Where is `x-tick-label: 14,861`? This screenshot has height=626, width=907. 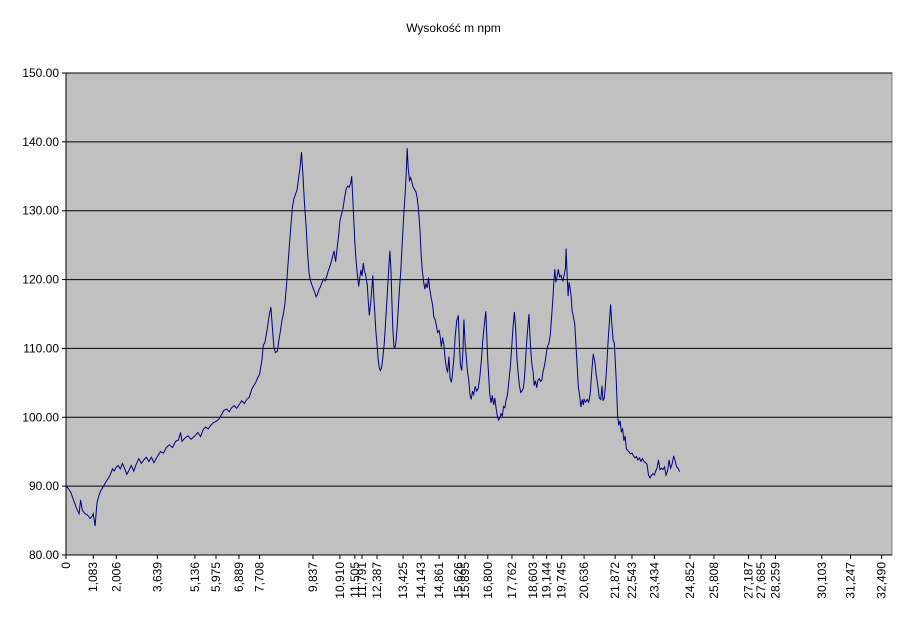 x-tick-label: 14,861 is located at coordinates (439, 580).